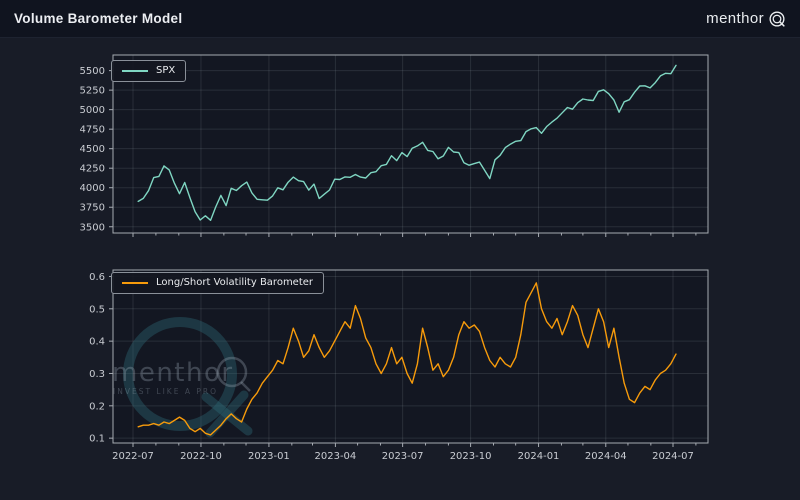 This screenshot has width=800, height=500. Describe the element at coordinates (606, 456) in the screenshot. I see `x-tick-label: 2024-04` at that location.